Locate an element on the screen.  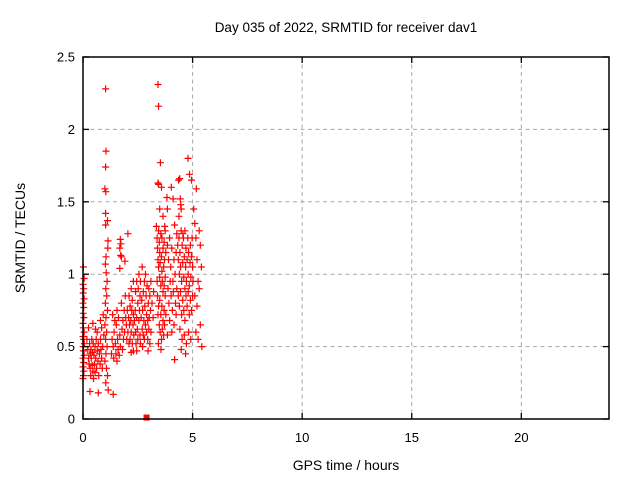
y-tick-label: 1.5 is located at coordinates (66, 201).